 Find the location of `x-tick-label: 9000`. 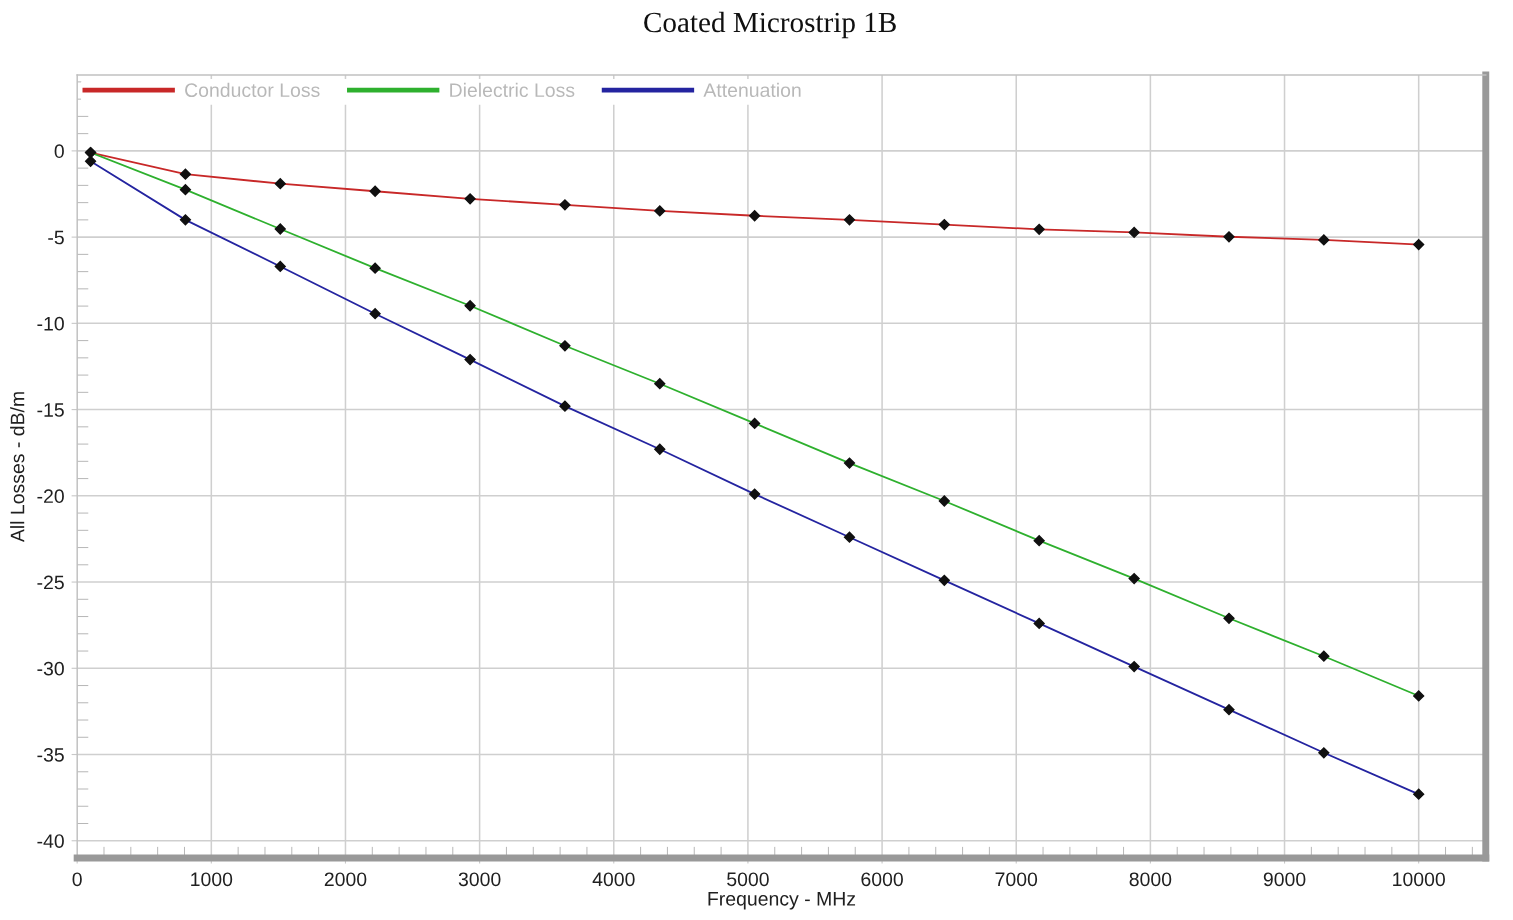

x-tick-label: 9000 is located at coordinates (1284, 879).